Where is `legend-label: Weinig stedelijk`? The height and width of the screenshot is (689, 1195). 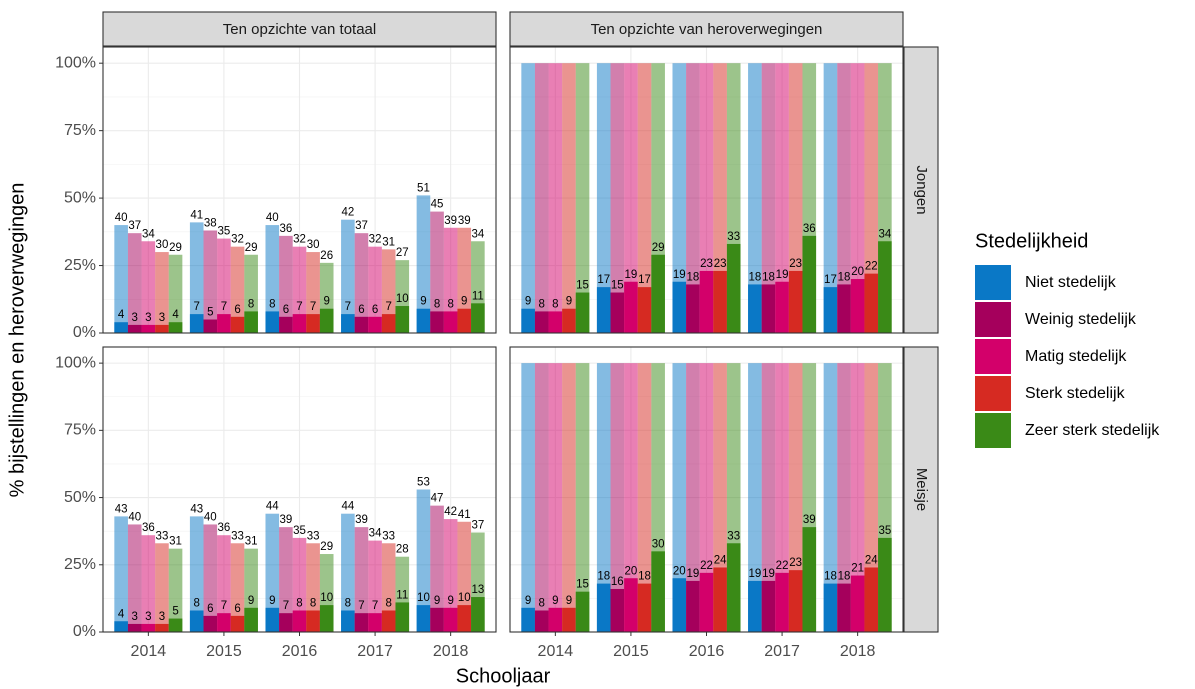 legend-label: Weinig stedelijk is located at coordinates (1081, 319).